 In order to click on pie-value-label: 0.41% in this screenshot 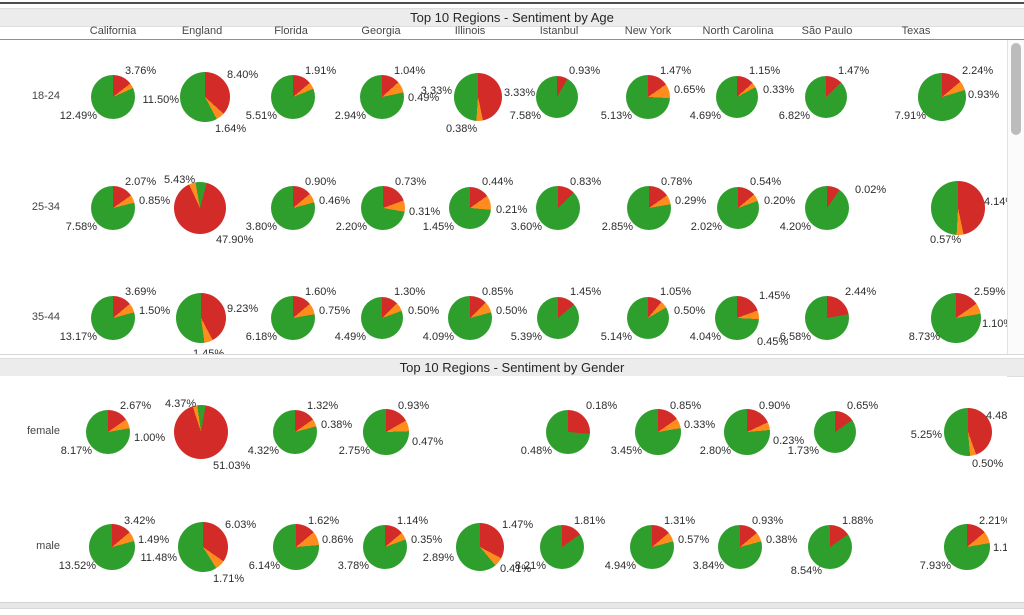, I will do `click(516, 569)`.